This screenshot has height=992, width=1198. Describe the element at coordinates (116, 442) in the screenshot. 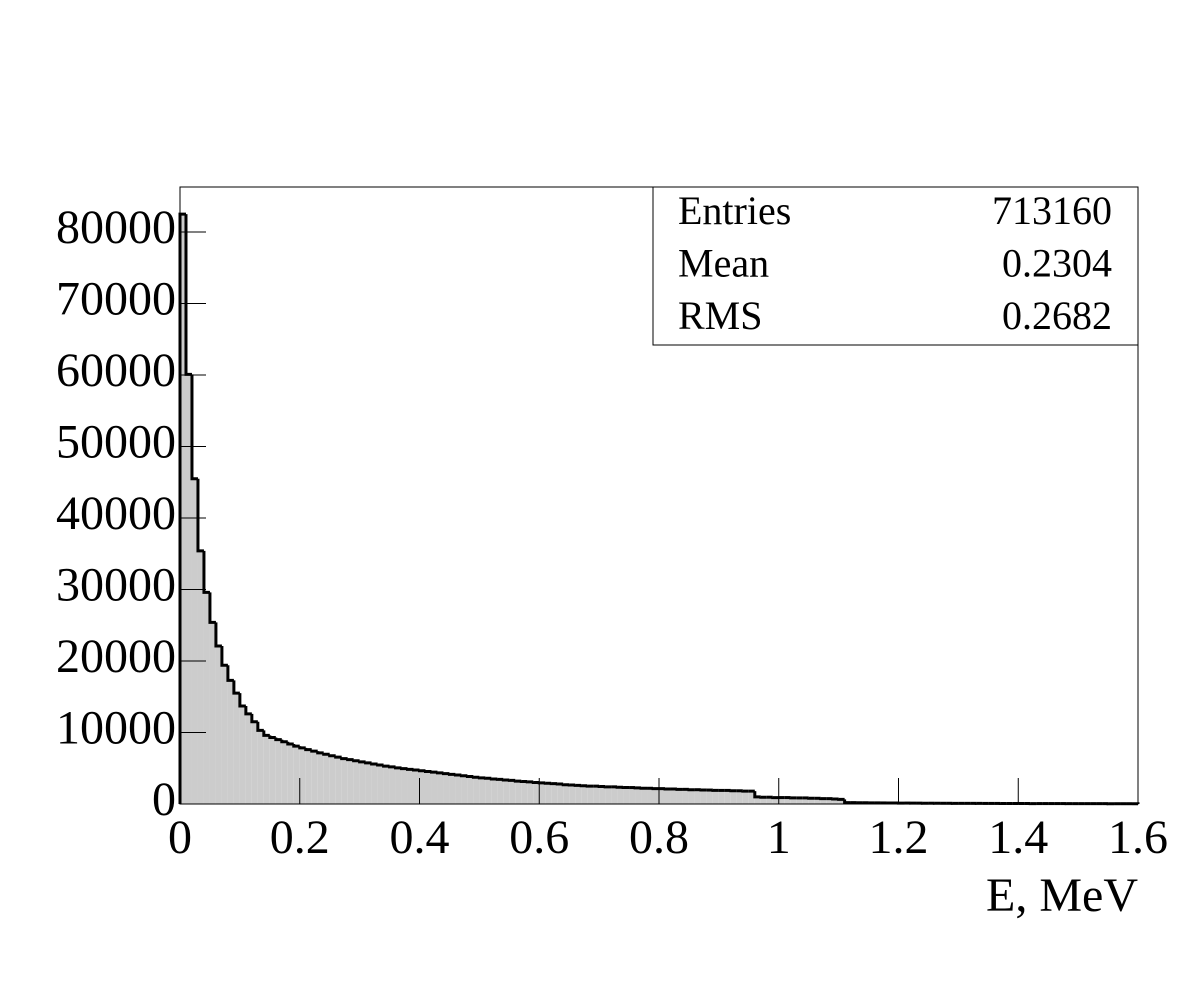

I see `y-tick-label: 50000` at that location.